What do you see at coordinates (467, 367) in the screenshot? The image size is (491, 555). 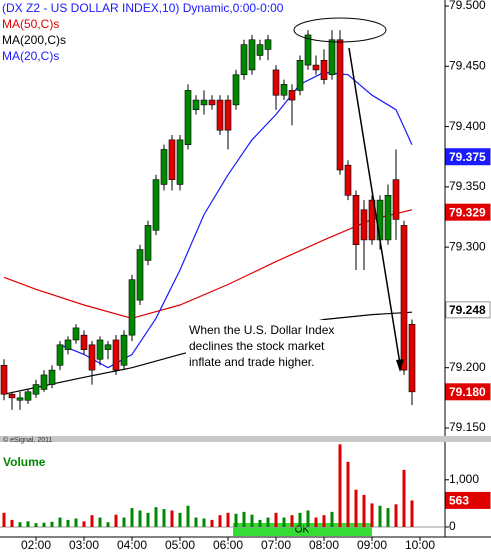 I see `y-tick-label: 79.200` at bounding box center [467, 367].